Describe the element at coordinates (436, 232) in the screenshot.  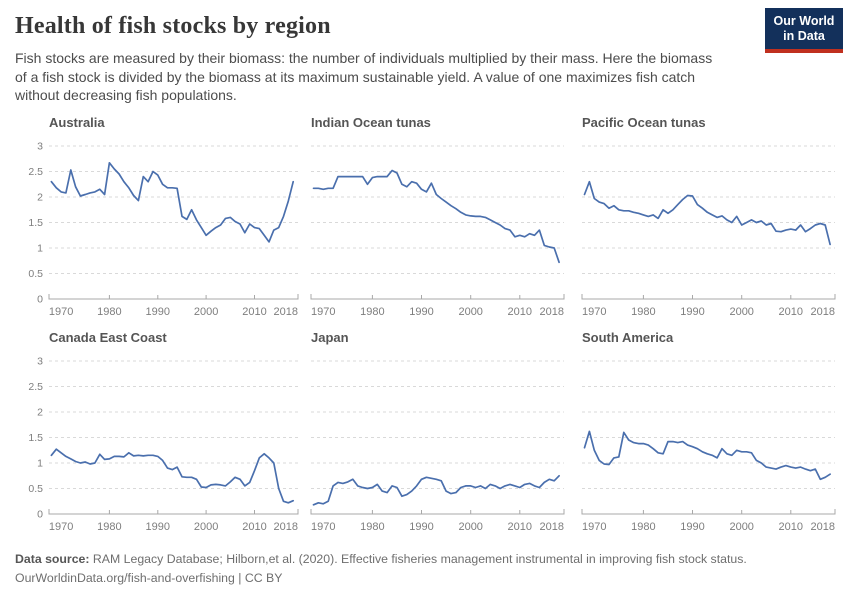
I see `line-chart-indian-ocean-tunas: 1970 1980 1990 2000 2010 2018` at that location.